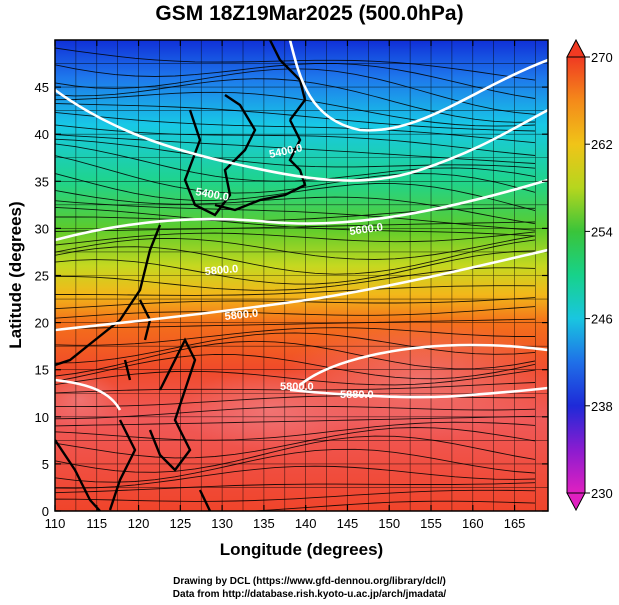 Image resolution: width=619 pixels, height=605 pixels. I want to click on x-tick-label: 120, so click(139, 523).